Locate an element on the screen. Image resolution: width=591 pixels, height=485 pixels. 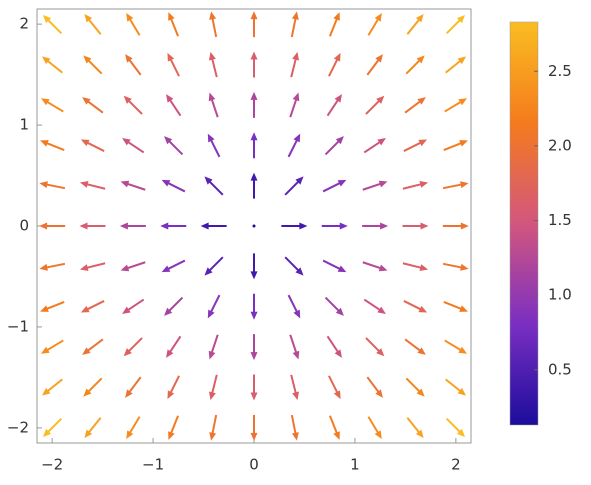
colorbar is located at coordinates (524, 223).